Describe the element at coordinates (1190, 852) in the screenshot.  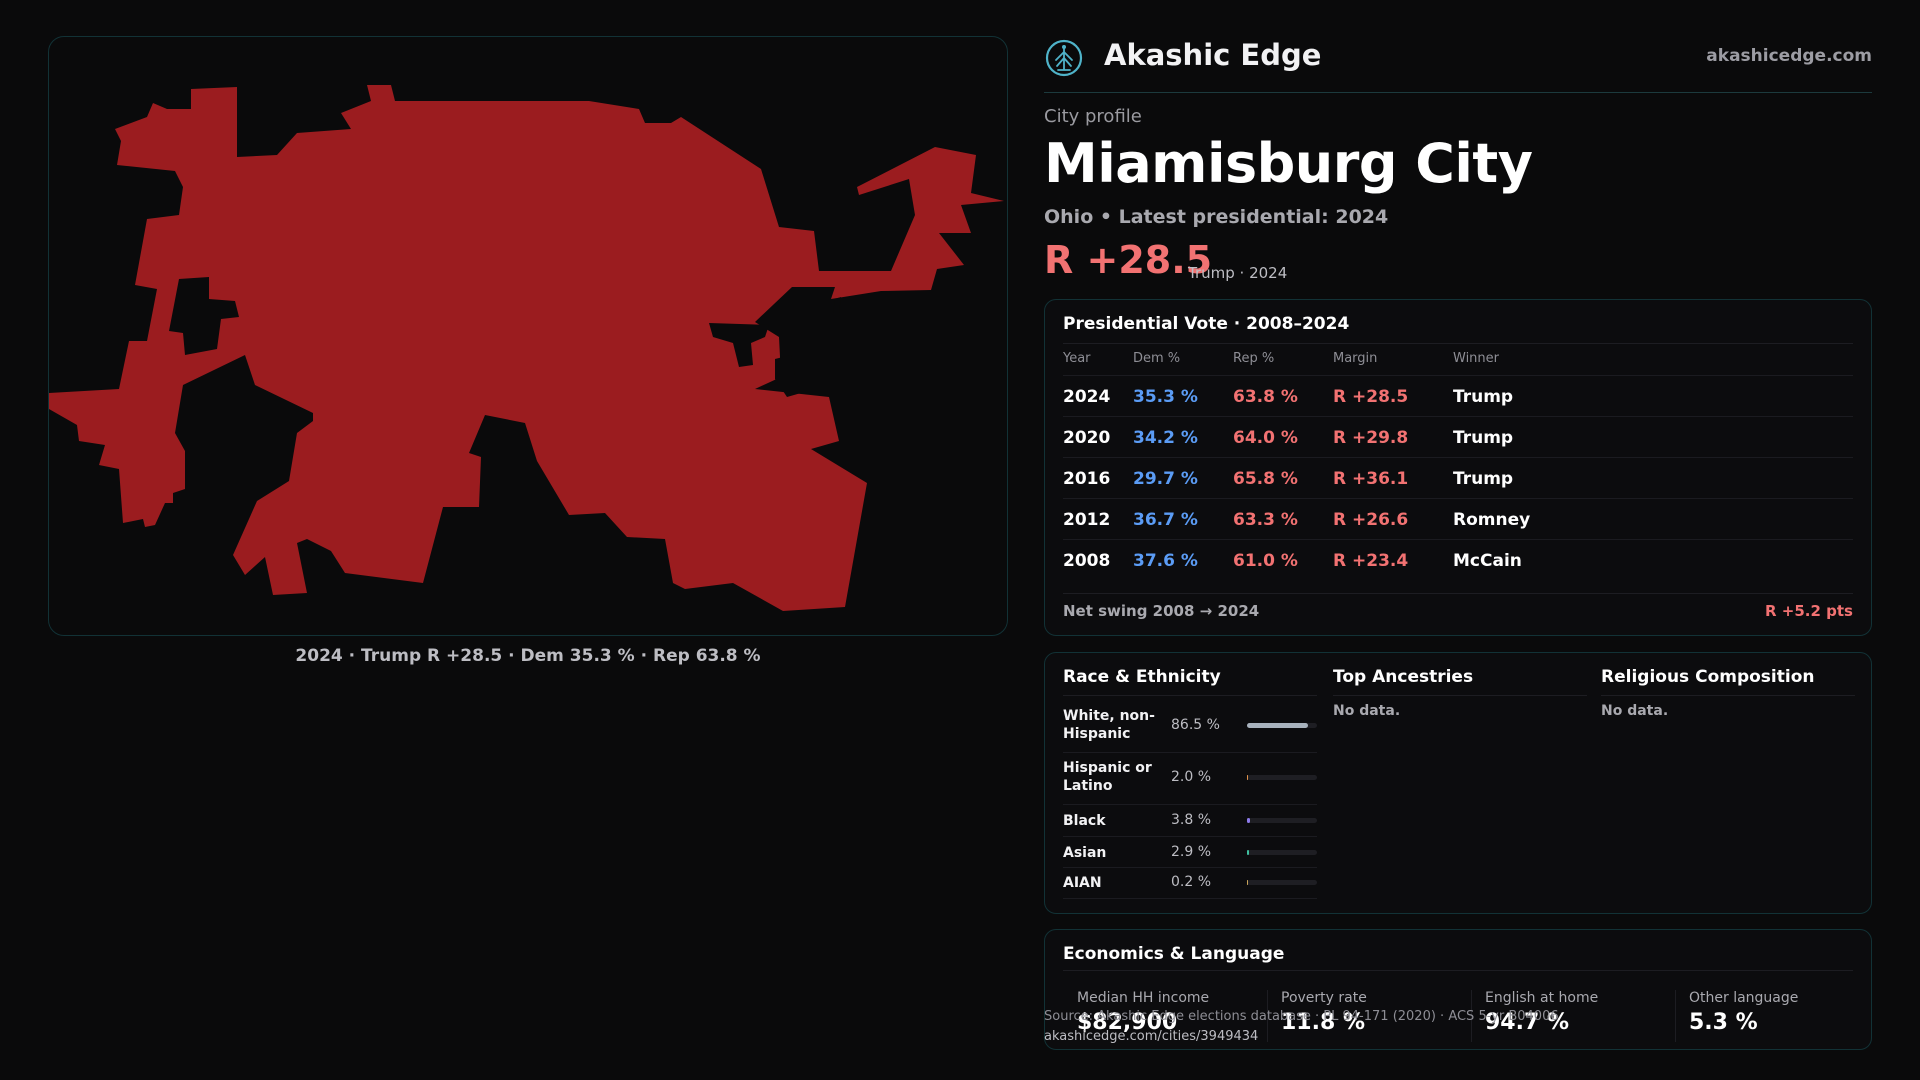
I see `race-row: Asian 2.9 %` at that location.